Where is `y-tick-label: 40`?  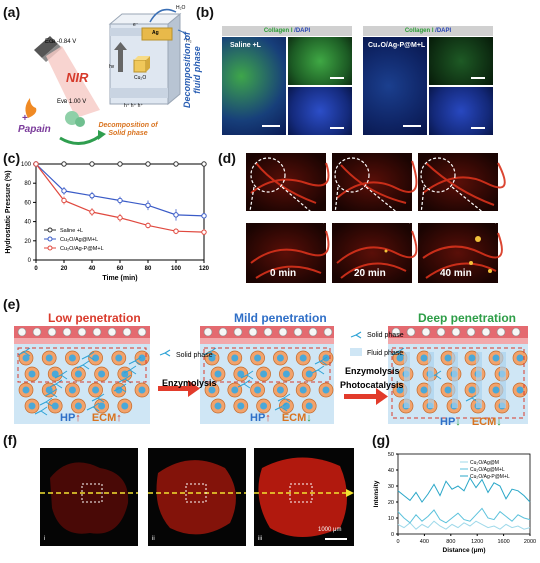
y-tick-label: 40 is located at coordinates (27, 223).